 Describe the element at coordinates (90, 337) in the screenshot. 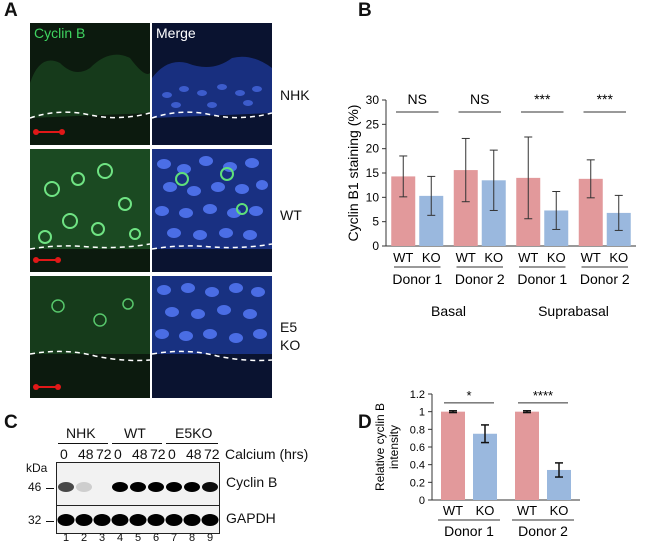

I see `micrograph-e5ko-cyclin-b` at that location.